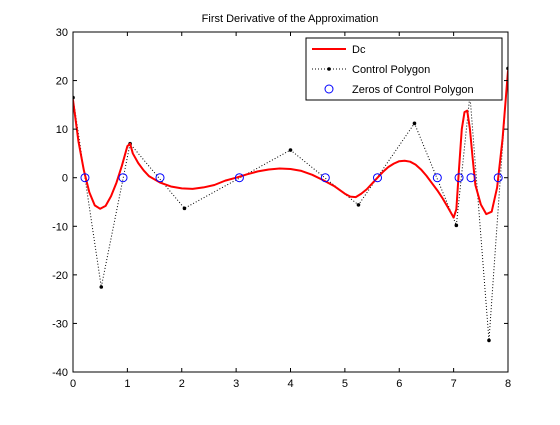 The width and height of the screenshot is (560, 425). What do you see at coordinates (65, 179) in the screenshot?
I see `y-tick-label: 0` at bounding box center [65, 179].